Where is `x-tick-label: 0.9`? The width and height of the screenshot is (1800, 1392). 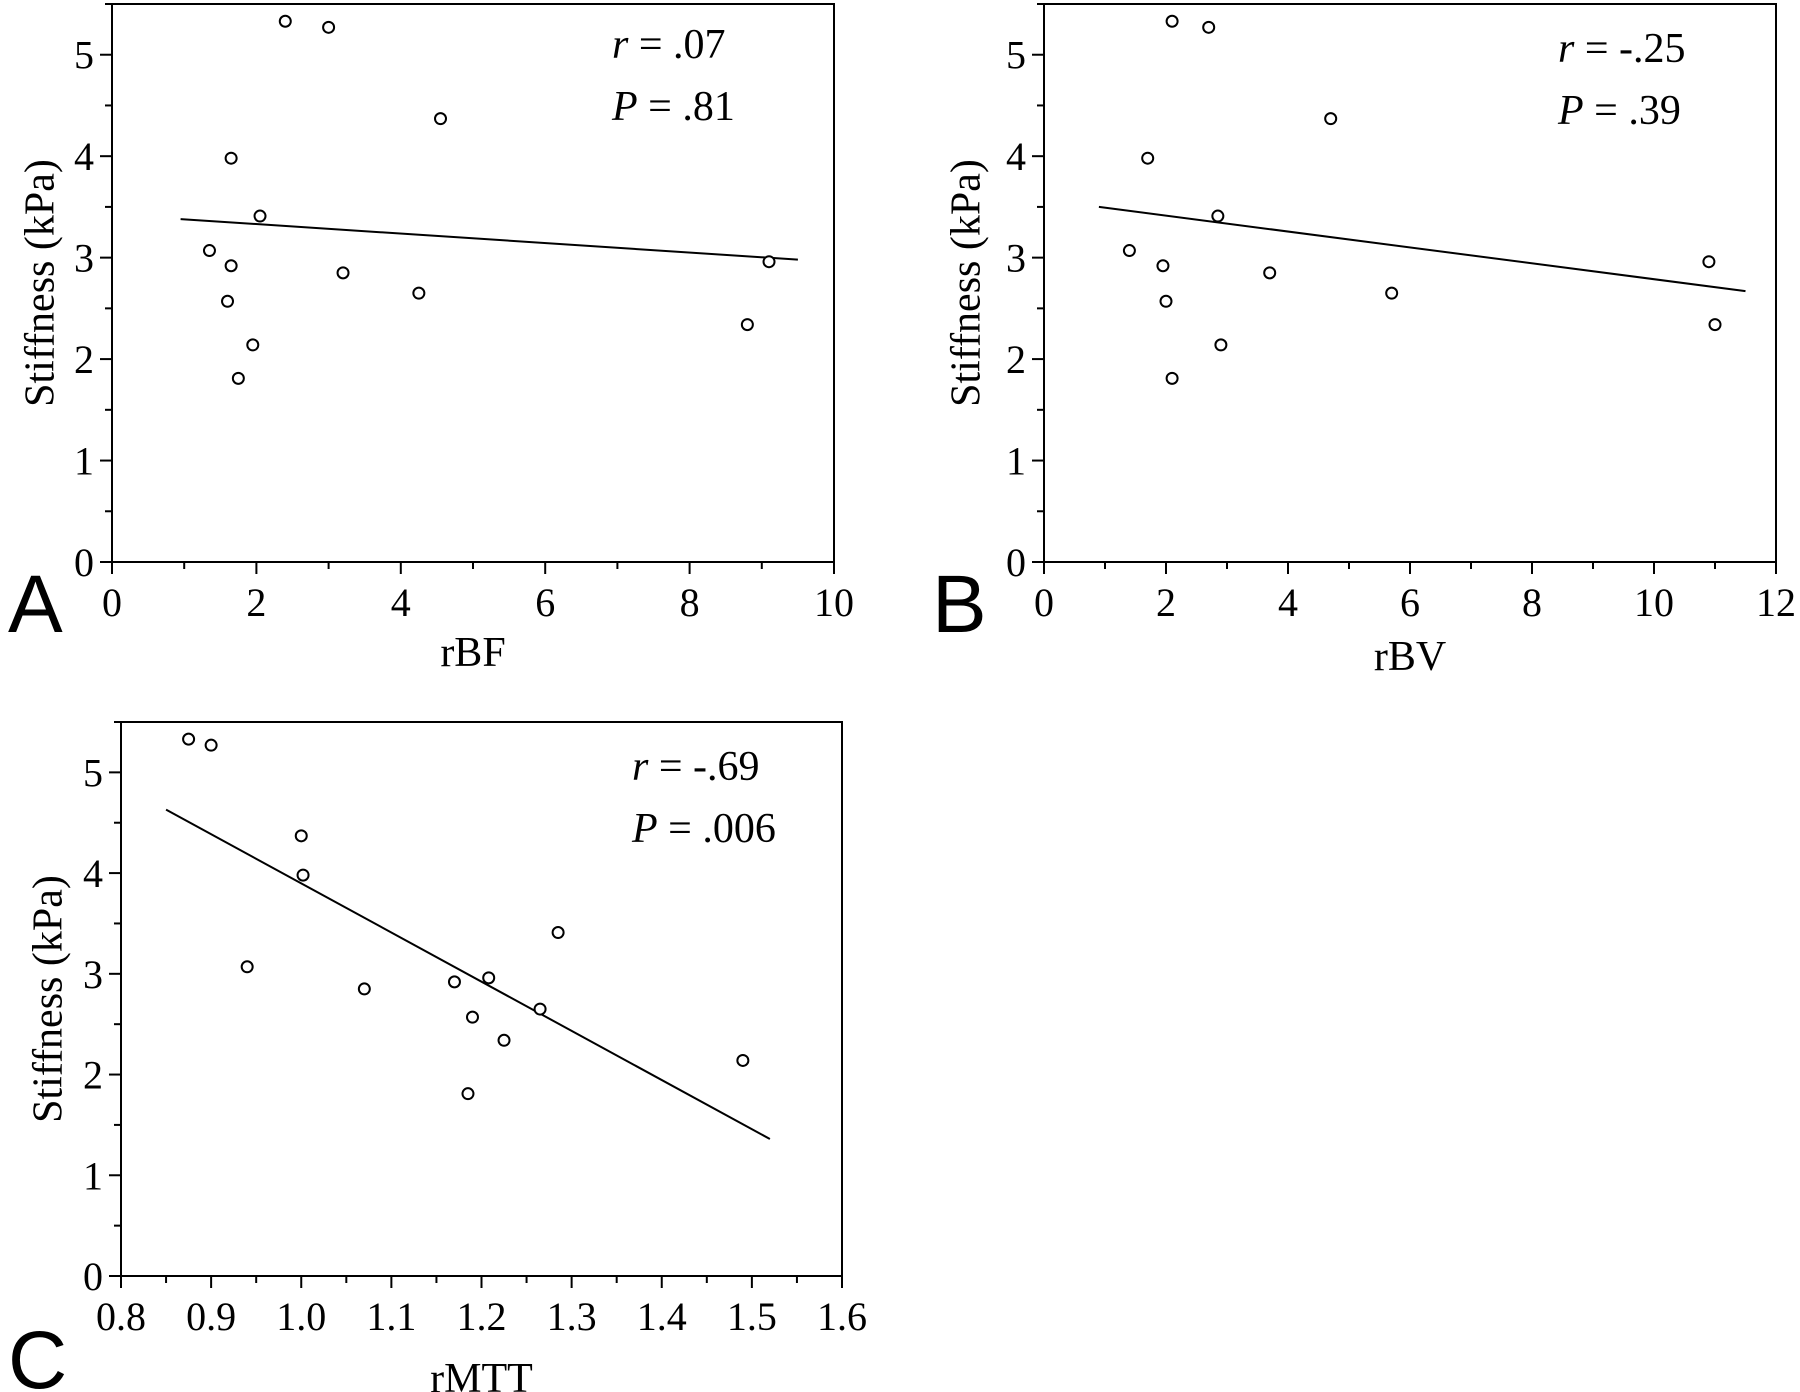 x-tick-label: 0.9 is located at coordinates (211, 1316).